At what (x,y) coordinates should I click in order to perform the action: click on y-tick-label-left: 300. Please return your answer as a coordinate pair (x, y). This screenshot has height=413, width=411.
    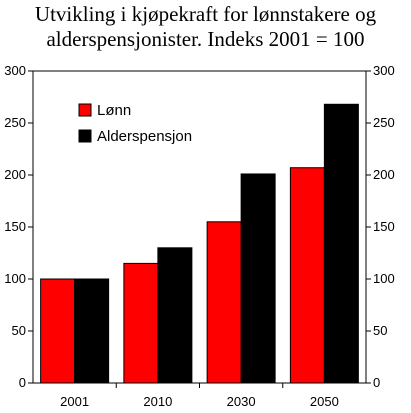
    Looking at the image, I should click on (15, 70).